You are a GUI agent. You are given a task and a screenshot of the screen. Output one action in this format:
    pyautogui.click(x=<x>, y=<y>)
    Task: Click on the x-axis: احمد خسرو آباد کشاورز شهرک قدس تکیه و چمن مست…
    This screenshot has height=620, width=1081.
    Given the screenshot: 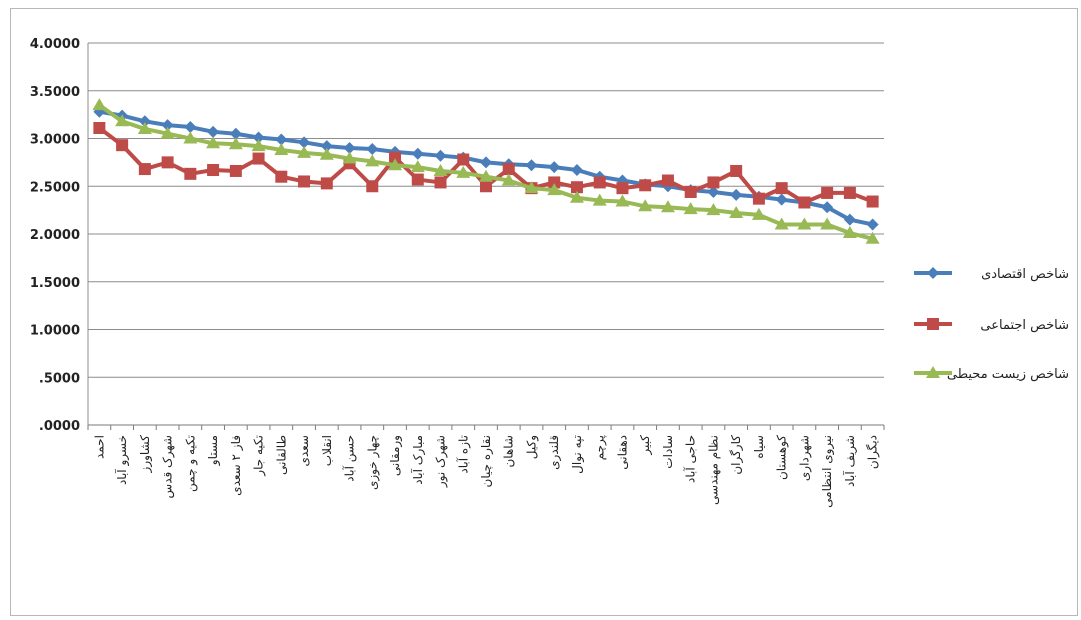 What is the action you would take?
    pyautogui.click(x=486, y=466)
    